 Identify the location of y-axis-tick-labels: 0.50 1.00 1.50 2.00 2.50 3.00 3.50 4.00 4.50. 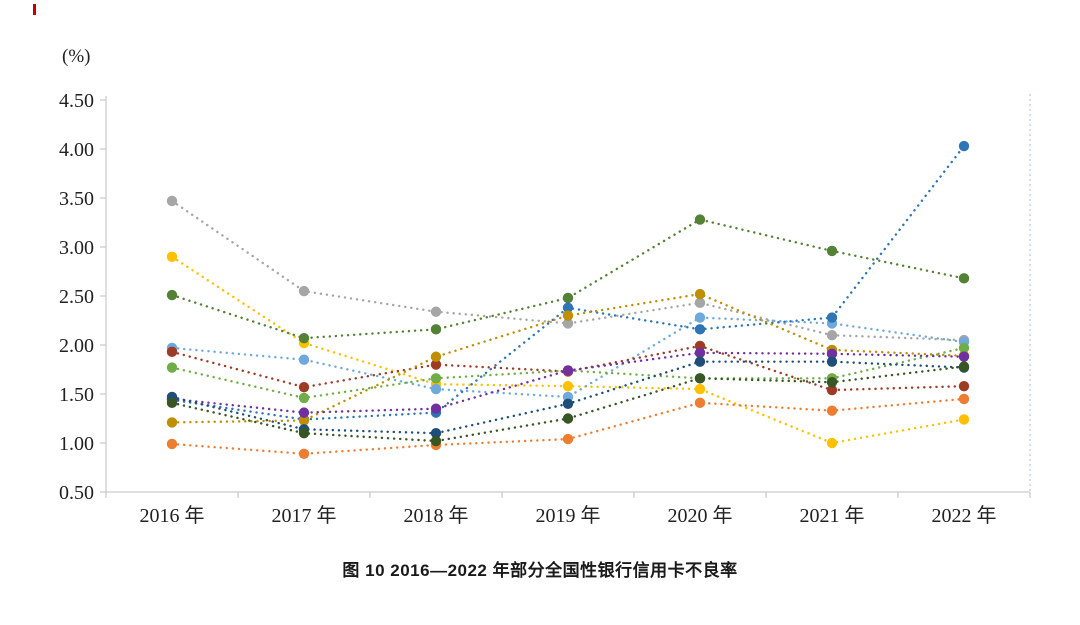
(76, 297).